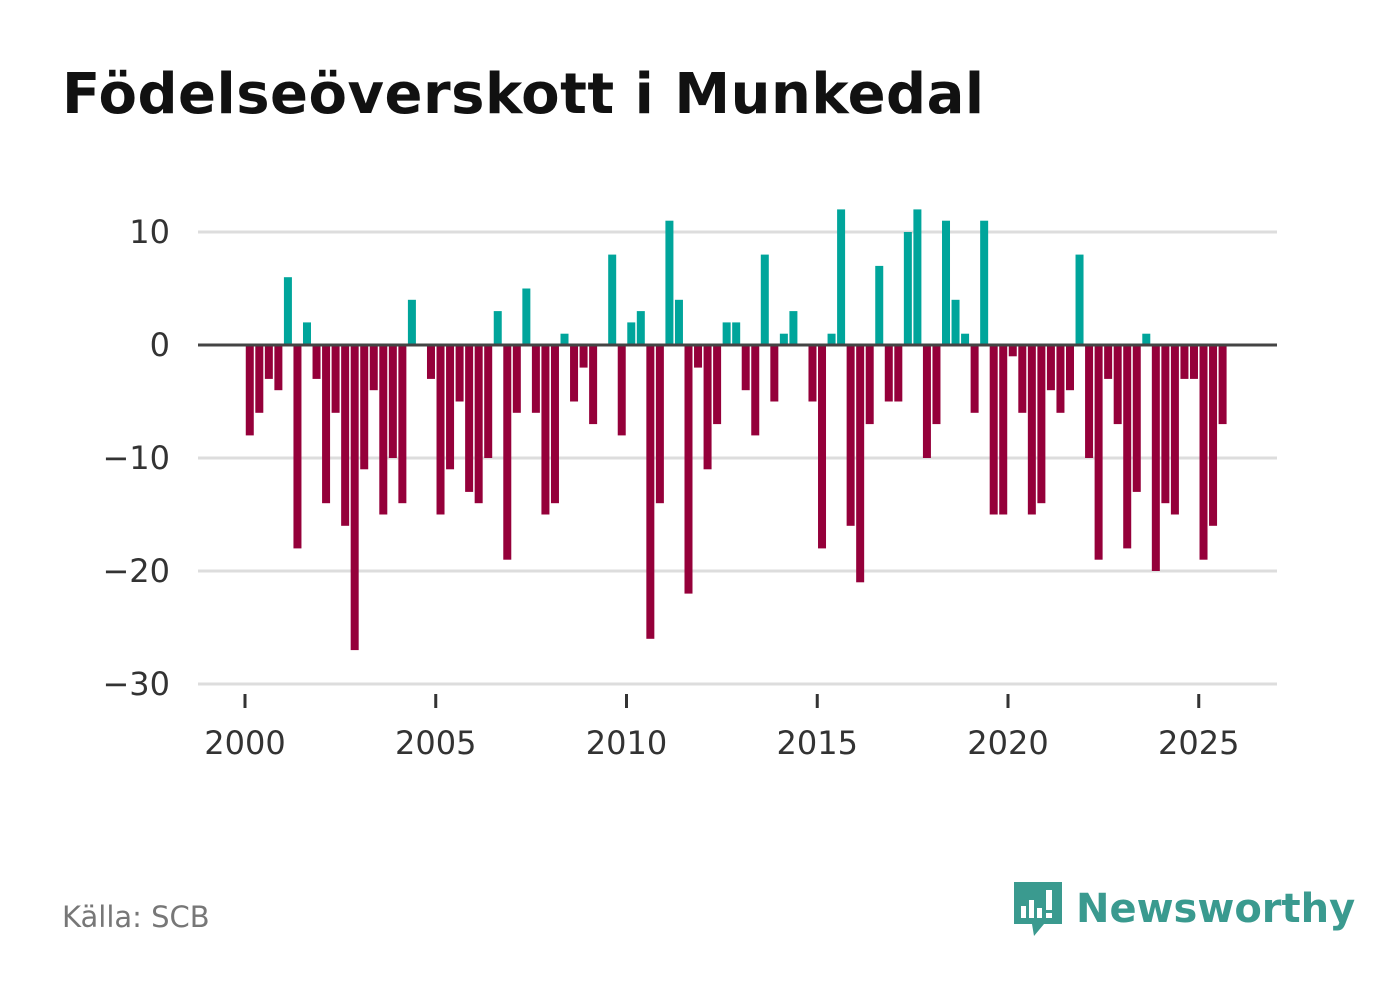 This screenshot has height=999, width=1382. What do you see at coordinates (1007, 743) in the screenshot?
I see `x-tick-label: 2020` at bounding box center [1007, 743].